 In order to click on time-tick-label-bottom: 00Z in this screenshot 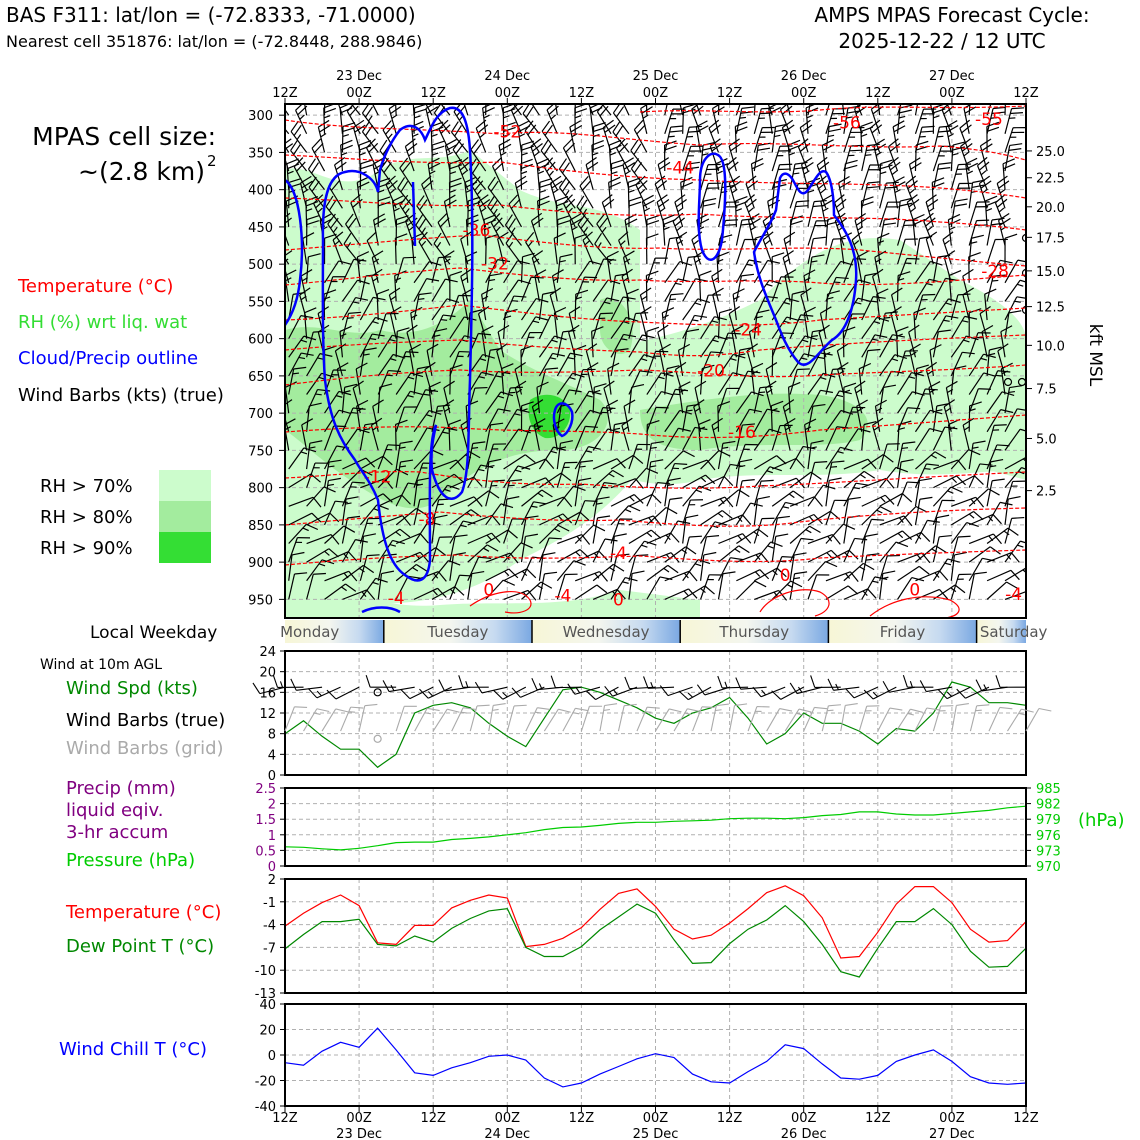, I will do `click(359, 1118)`.